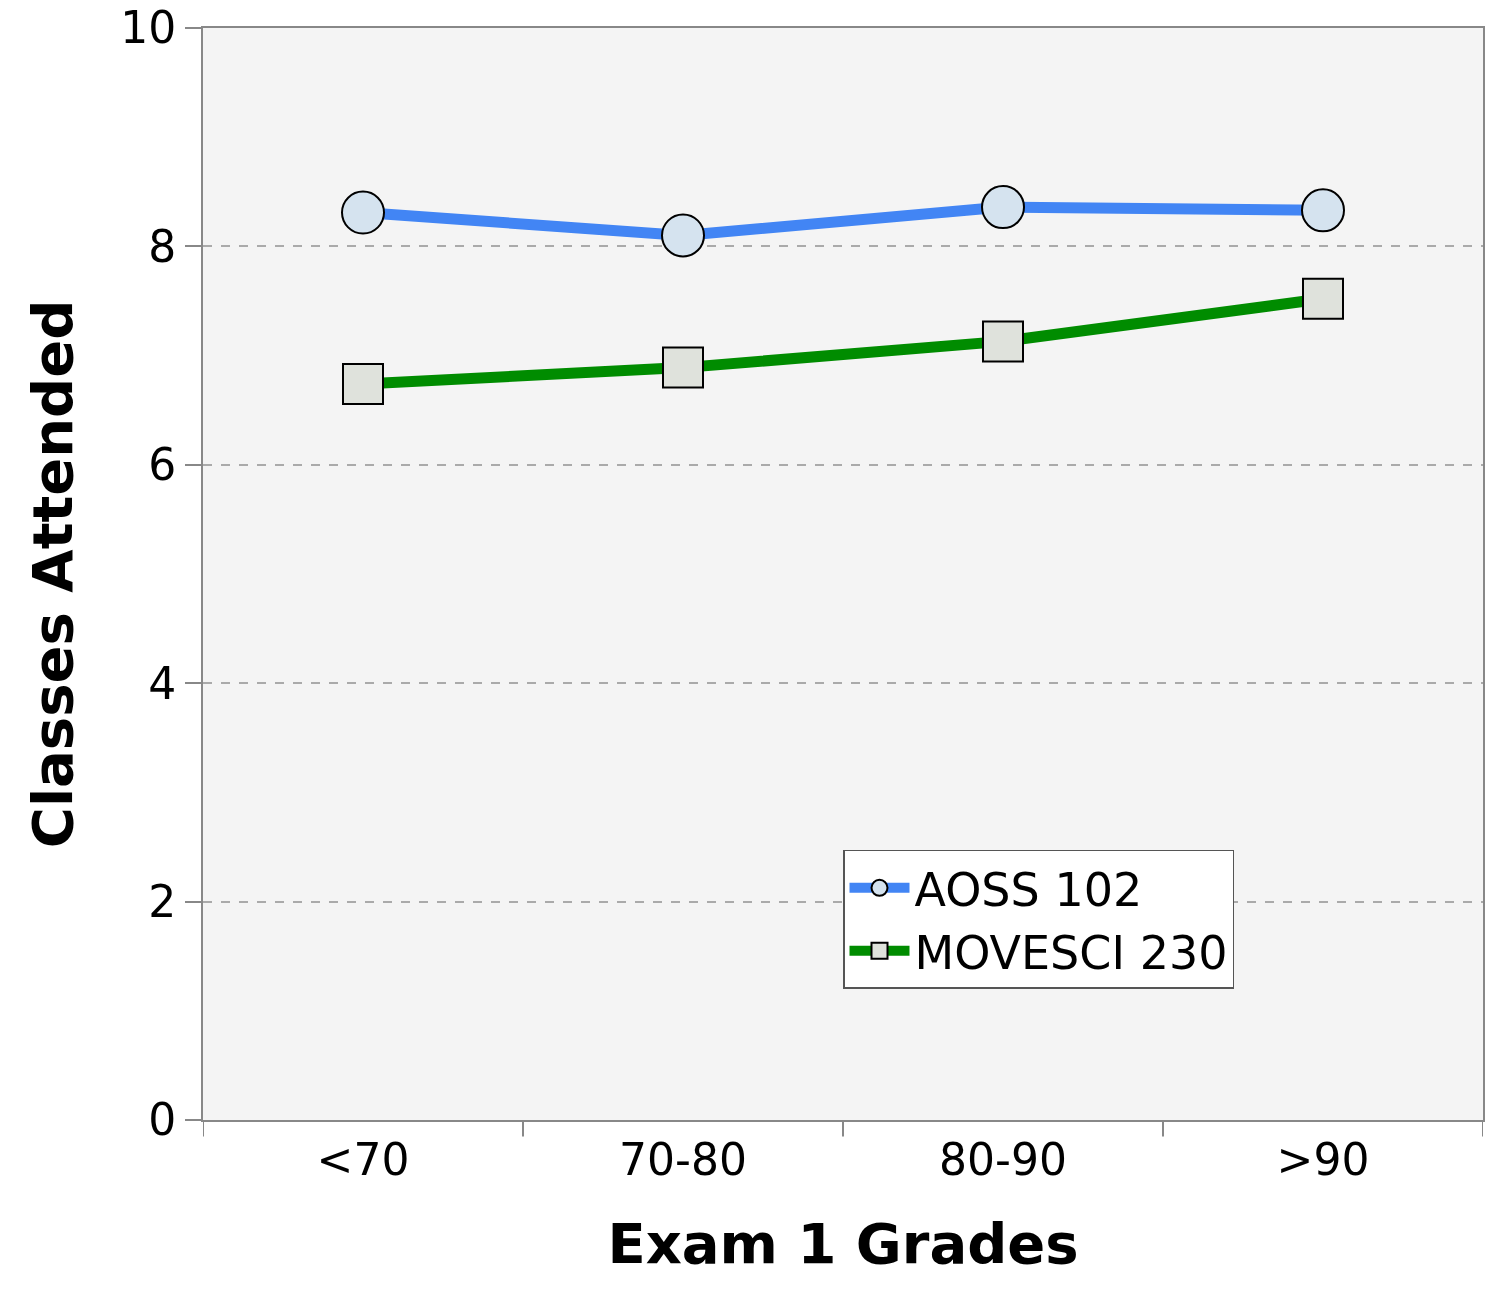  I want to click on y-tick-label: 0, so click(162, 1120).